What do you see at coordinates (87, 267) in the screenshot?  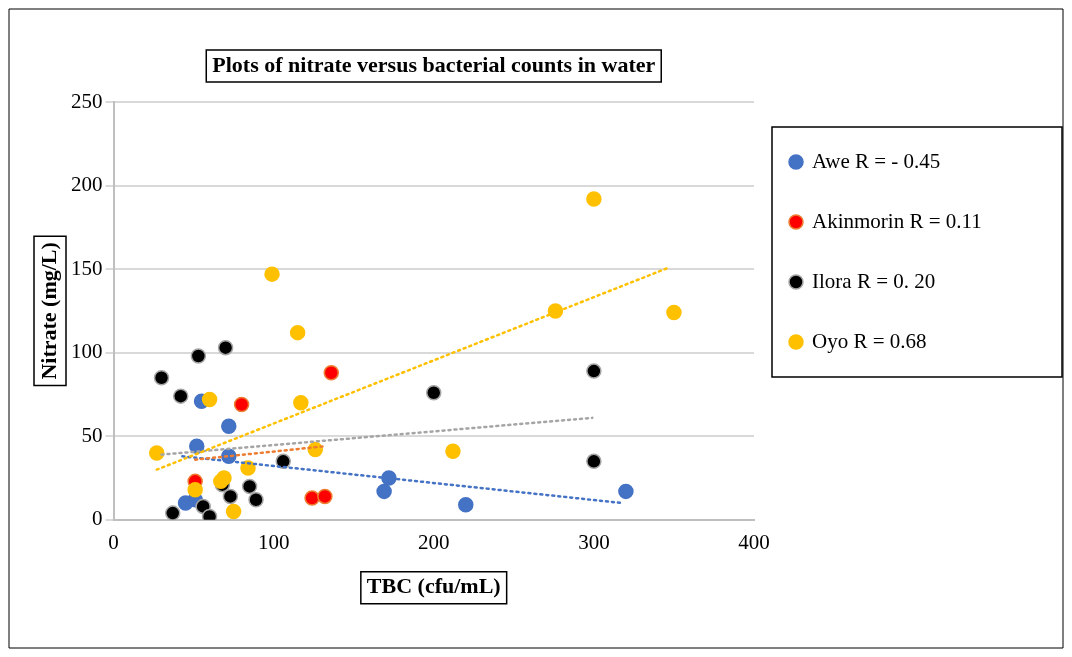 I see `y-tick-label: 150` at bounding box center [87, 267].